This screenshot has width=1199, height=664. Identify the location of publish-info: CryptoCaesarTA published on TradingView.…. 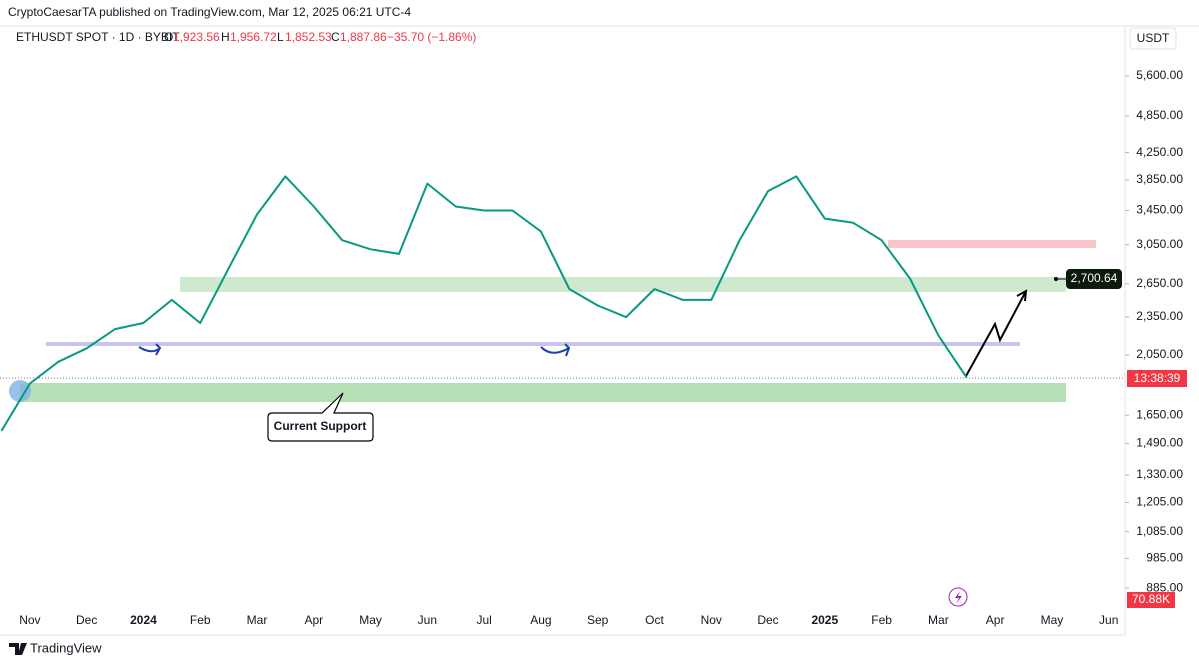
(209, 12).